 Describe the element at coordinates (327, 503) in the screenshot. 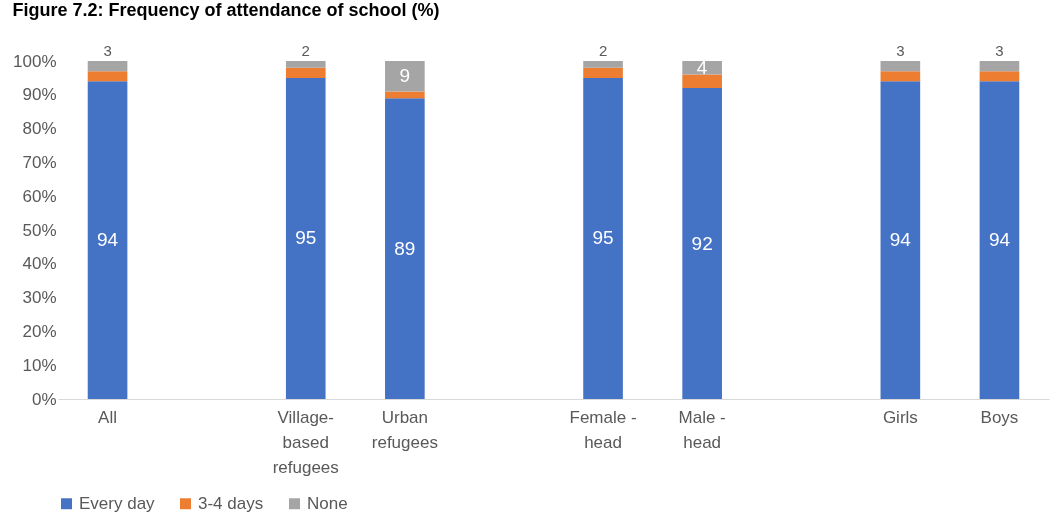

I see `legend-label: None` at that location.